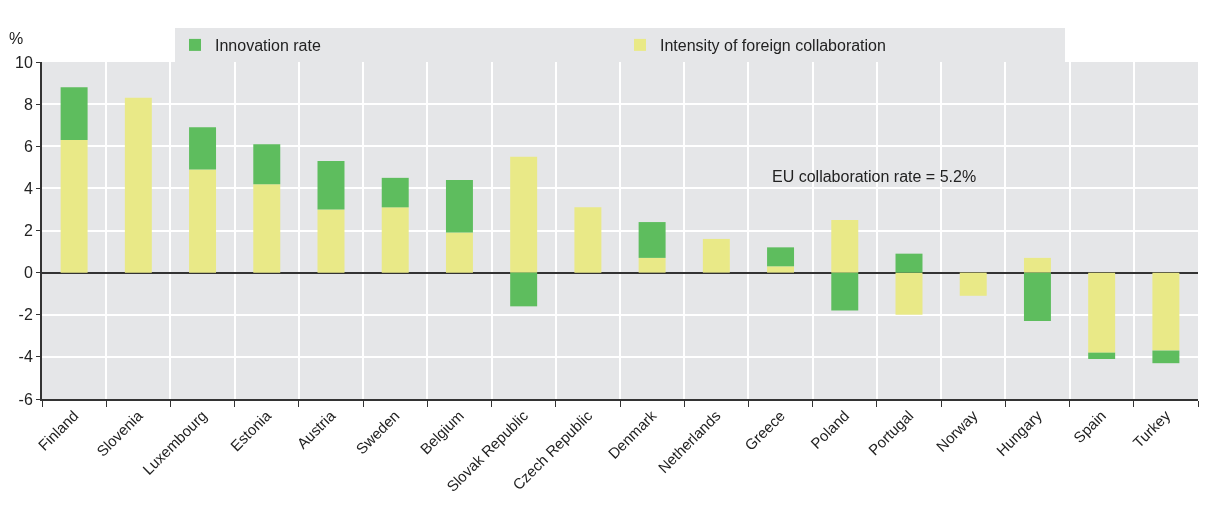  What do you see at coordinates (28, 104) in the screenshot?
I see `y-tick-label: 8` at bounding box center [28, 104].